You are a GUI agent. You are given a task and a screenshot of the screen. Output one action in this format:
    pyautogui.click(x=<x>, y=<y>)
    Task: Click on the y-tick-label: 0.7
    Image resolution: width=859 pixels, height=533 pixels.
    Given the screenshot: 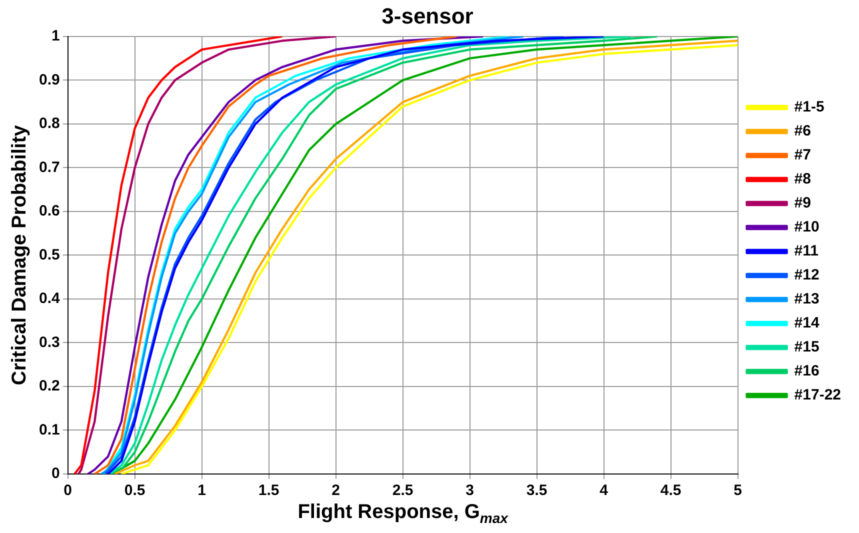 What is the action you would take?
    pyautogui.click(x=49, y=167)
    